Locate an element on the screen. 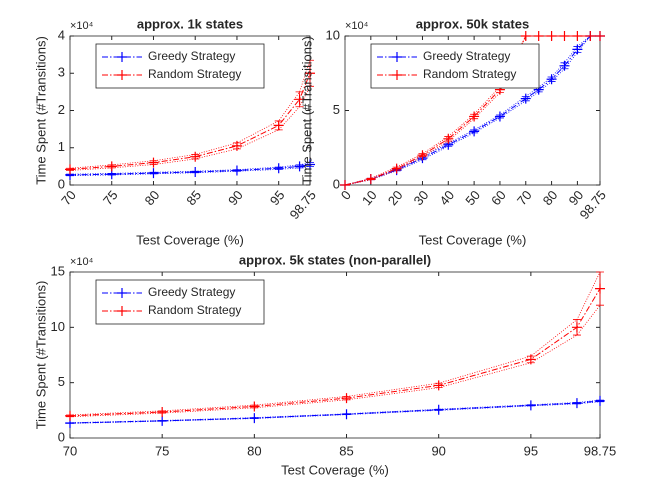 This screenshot has width=664, height=498. x-tick-label: 60 is located at coordinates (498, 197).